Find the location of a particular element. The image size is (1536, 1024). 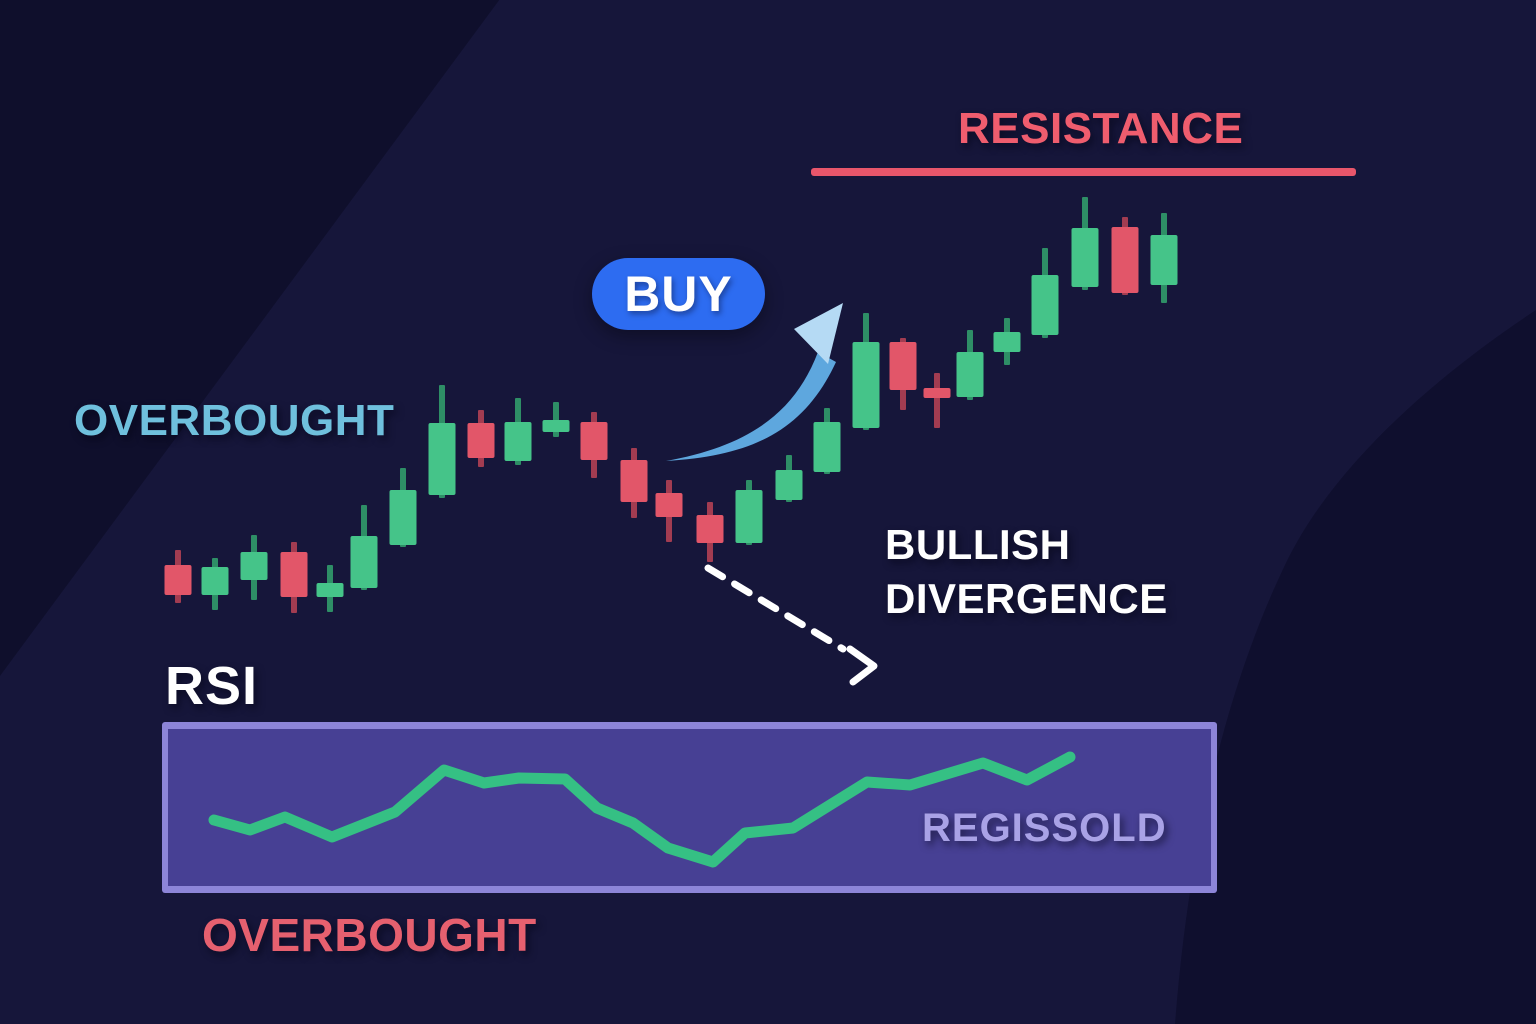

trend-up-arrow-icon is located at coordinates (754, 382).